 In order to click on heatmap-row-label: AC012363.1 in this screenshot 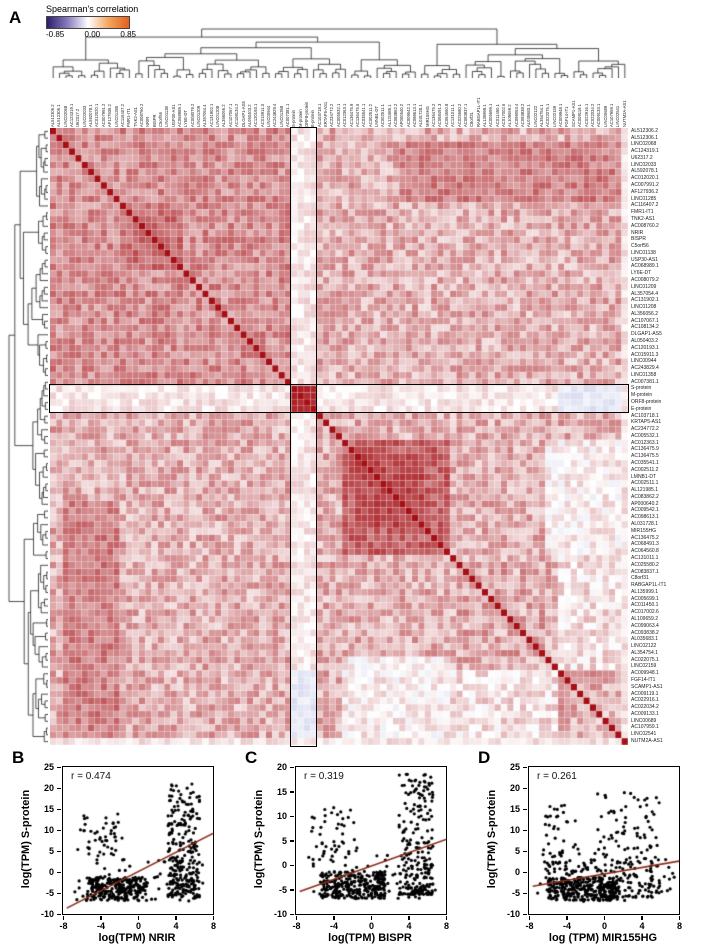, I will do `click(645, 442)`.